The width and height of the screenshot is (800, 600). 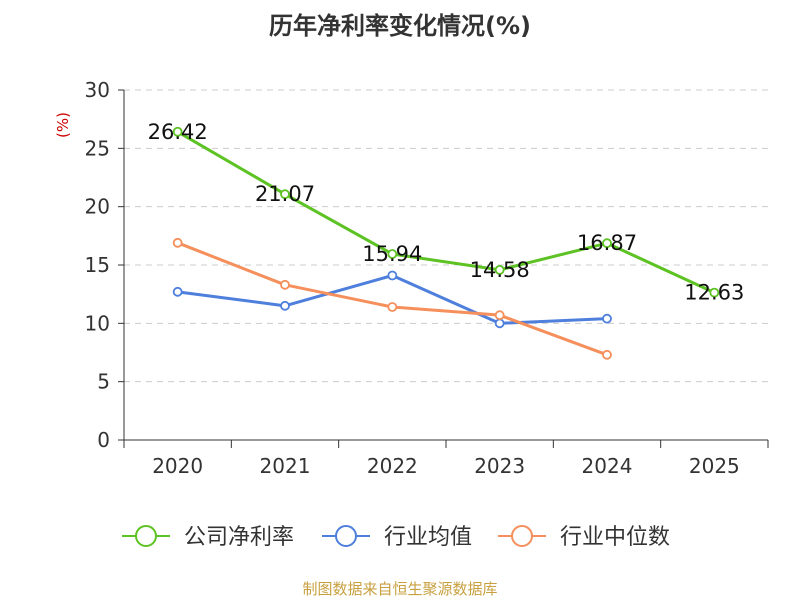 I want to click on y-tick-label: 0, so click(x=103, y=440).